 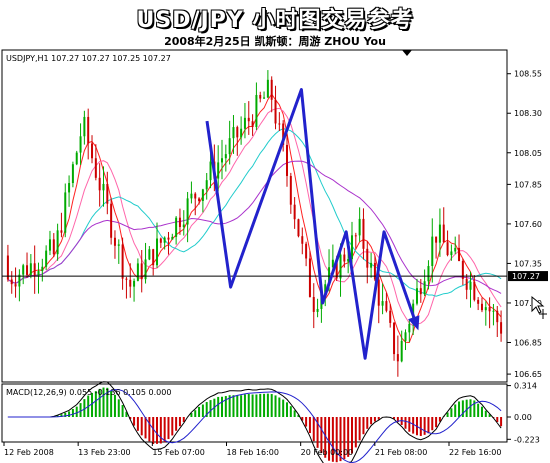 I want to click on x-tick-label: 18 Feb 16:00, so click(x=253, y=452).